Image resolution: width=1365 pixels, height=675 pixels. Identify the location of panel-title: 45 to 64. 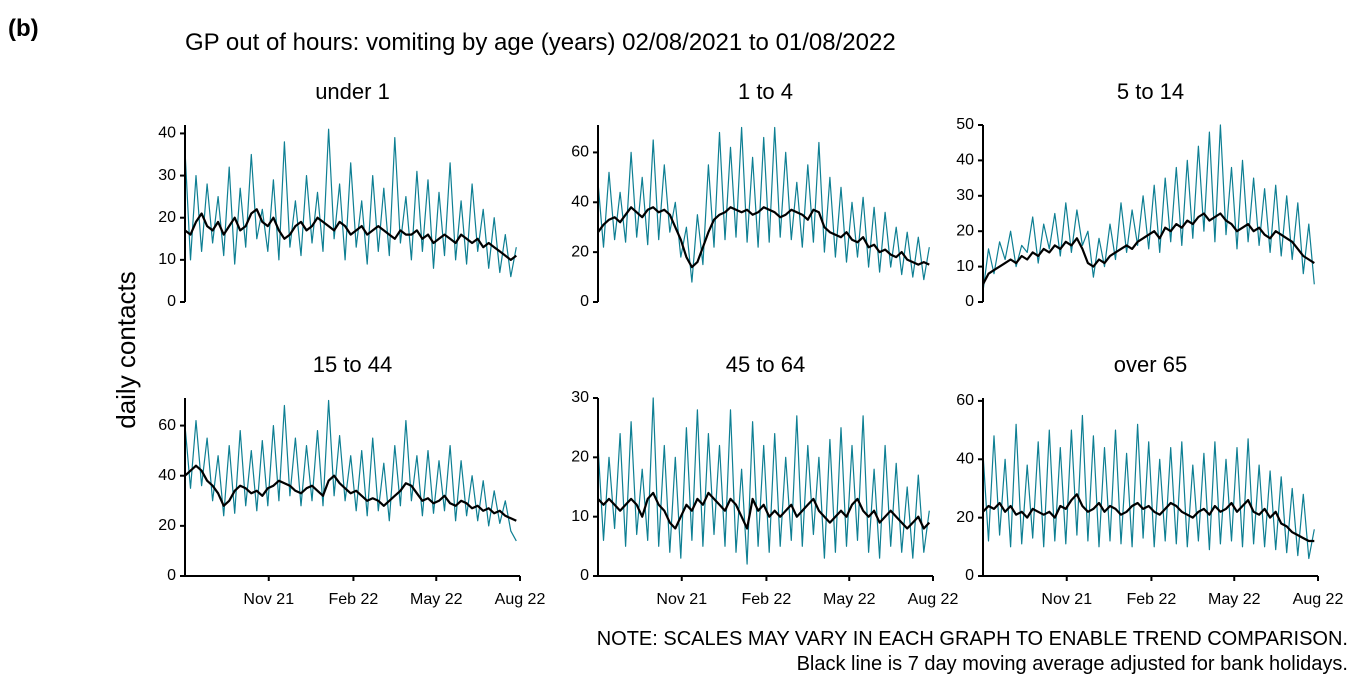
(766, 364).